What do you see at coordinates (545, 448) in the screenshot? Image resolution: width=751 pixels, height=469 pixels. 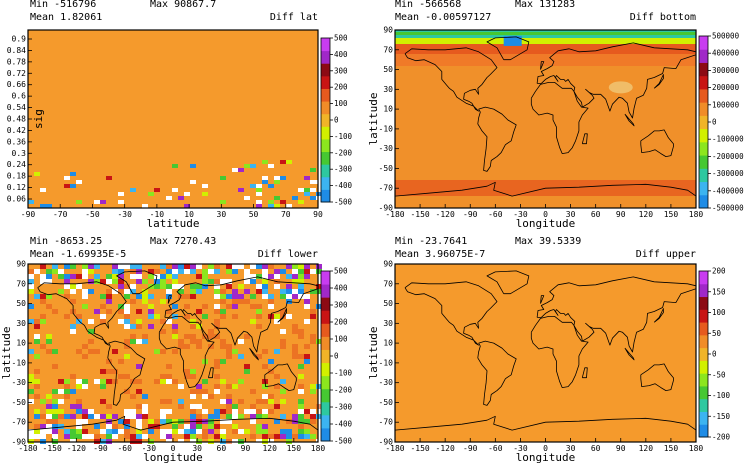 I see `x-tick-label: 0` at bounding box center [545, 448].